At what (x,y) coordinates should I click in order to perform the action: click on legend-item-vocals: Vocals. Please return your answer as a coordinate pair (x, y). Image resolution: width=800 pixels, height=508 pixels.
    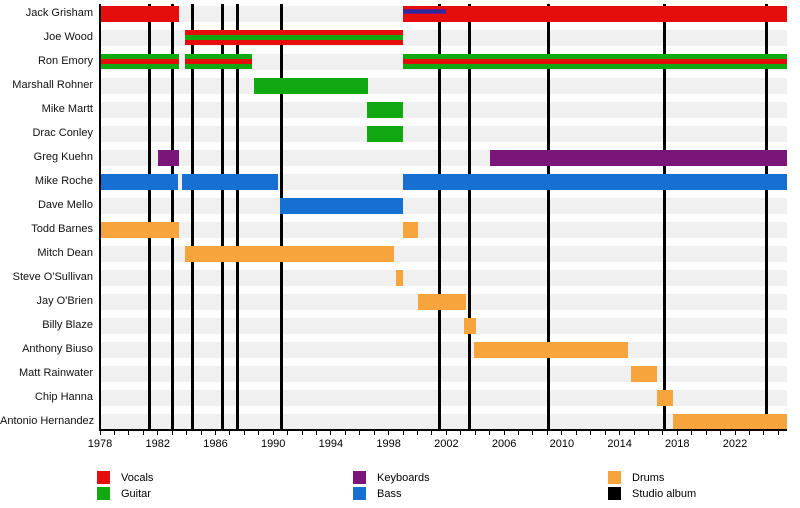
    Looking at the image, I should click on (125, 477).